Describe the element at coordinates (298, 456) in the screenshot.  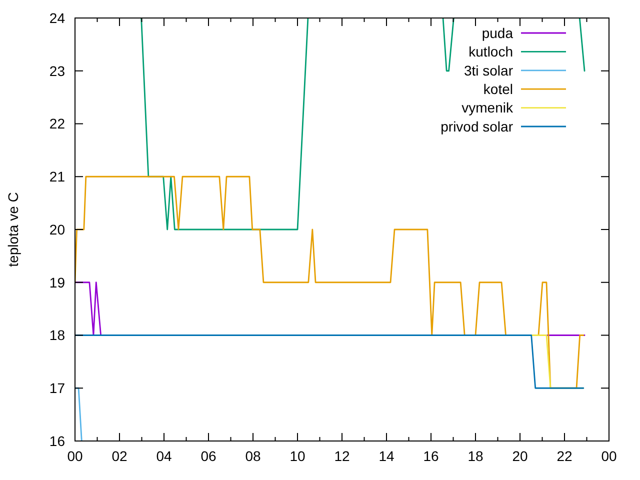
I see `x-tick-label: 10` at that location.